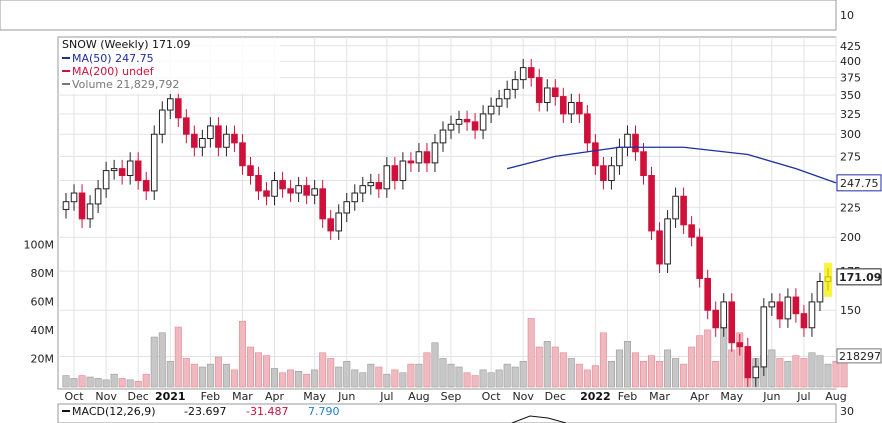  Describe the element at coordinates (803, 396) in the screenshot. I see `month-label: Jul` at that location.